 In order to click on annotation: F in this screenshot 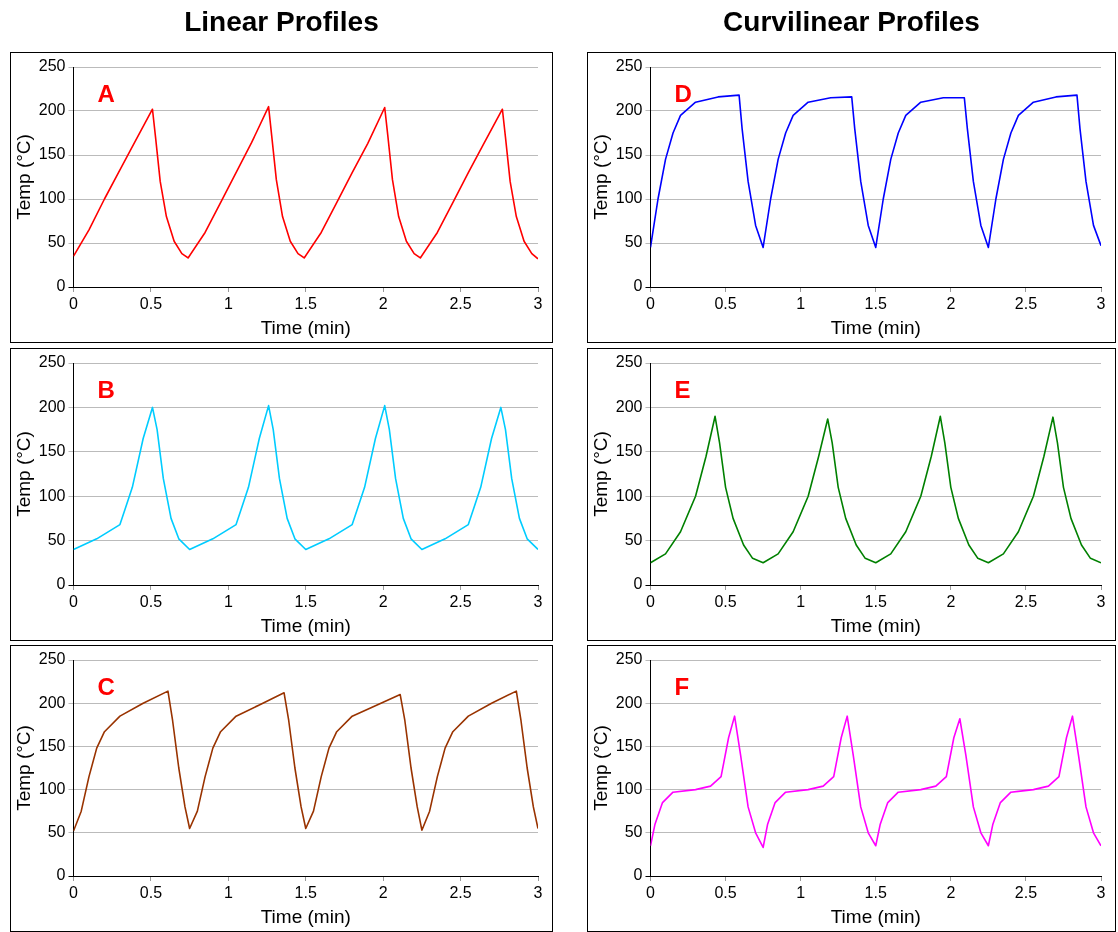, I will do `click(682, 686)`.